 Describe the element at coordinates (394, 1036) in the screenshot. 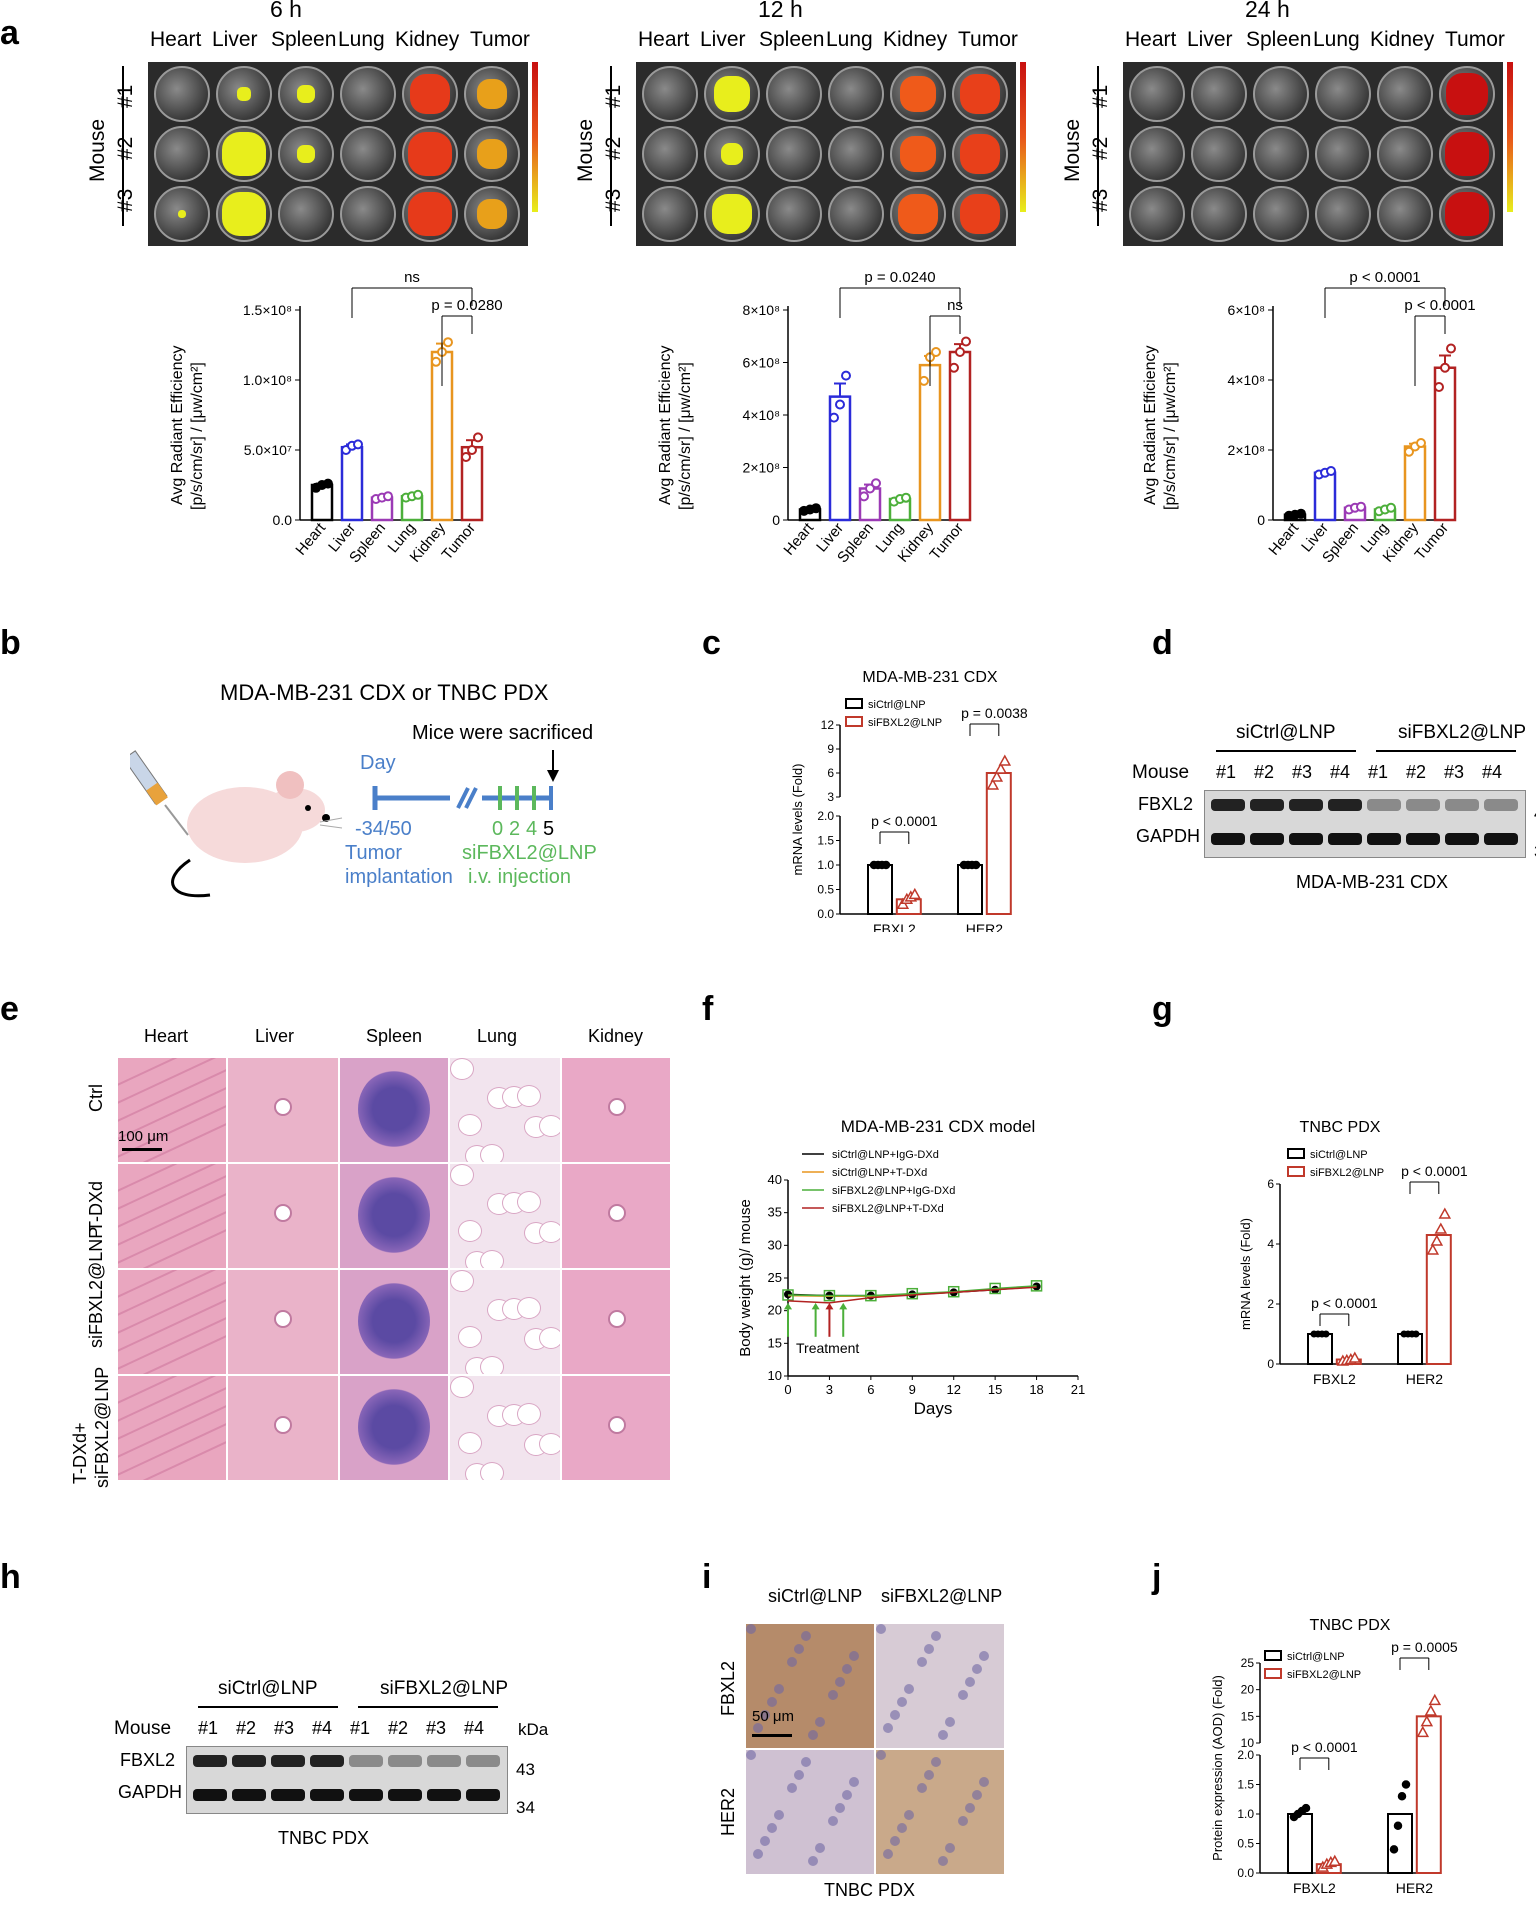

I see `histology-column-label: Spleen` at that location.